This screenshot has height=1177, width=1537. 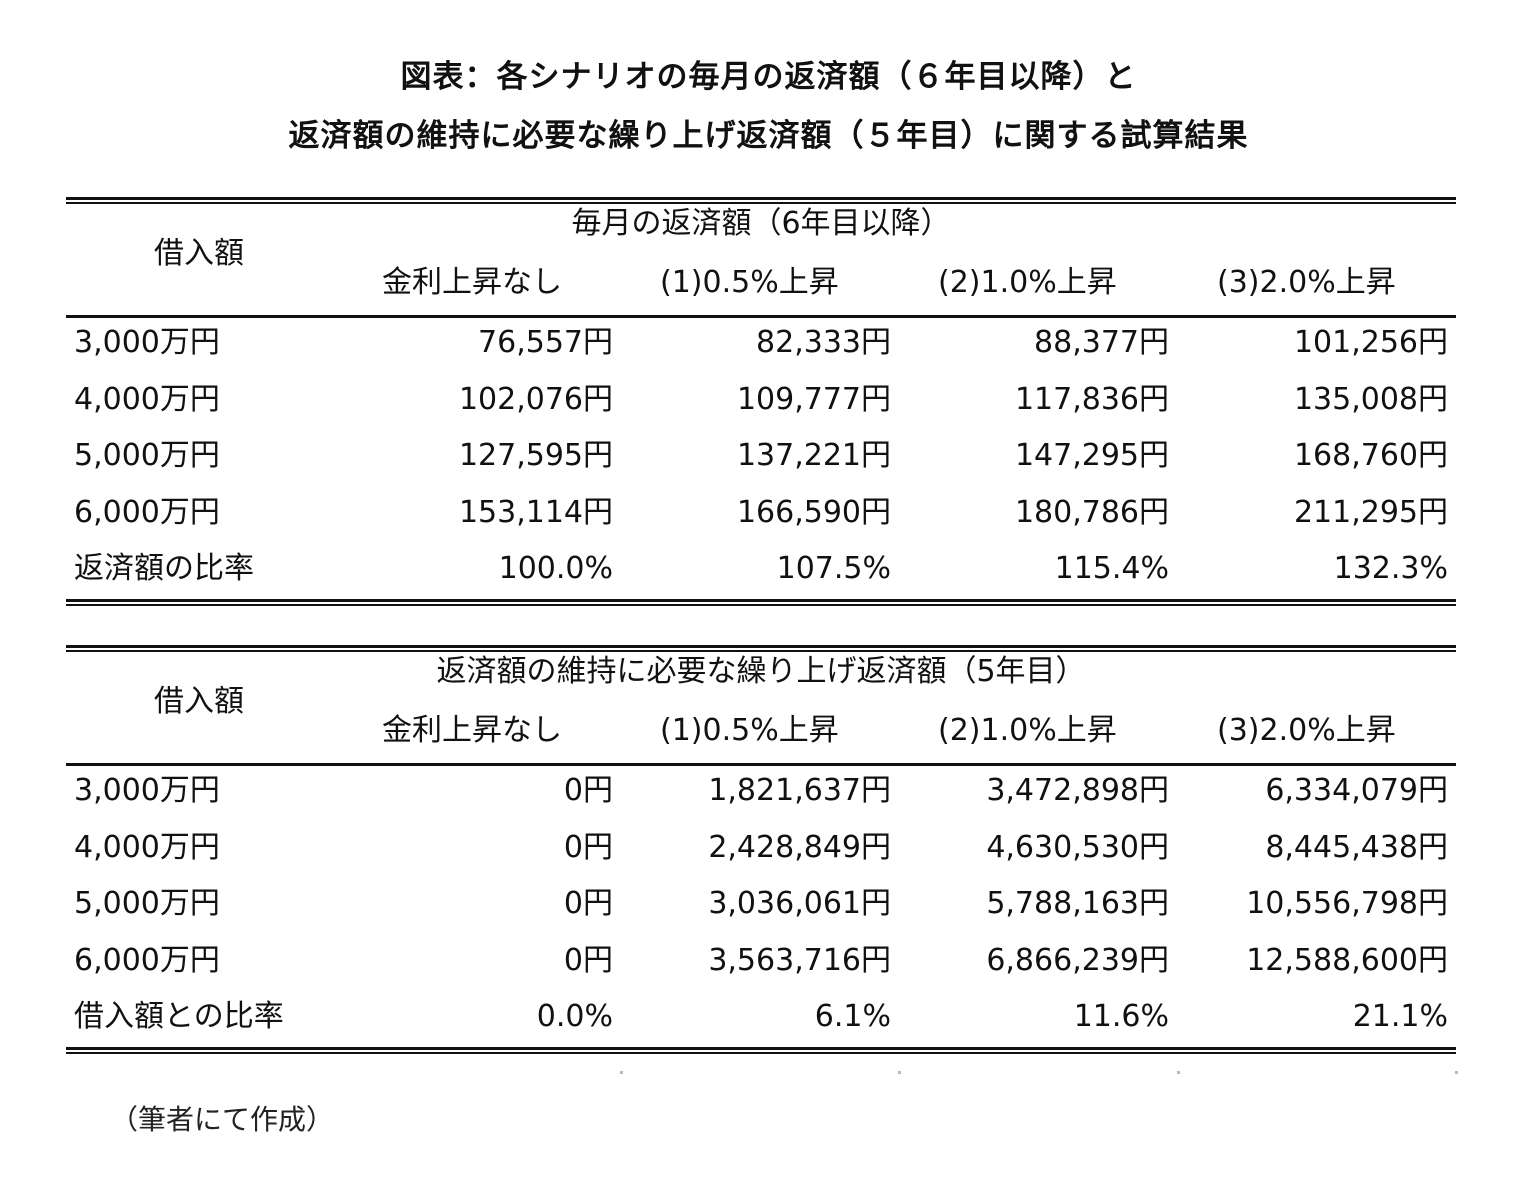 I want to click on table-cell: 137,221円, so click(x=813, y=455).